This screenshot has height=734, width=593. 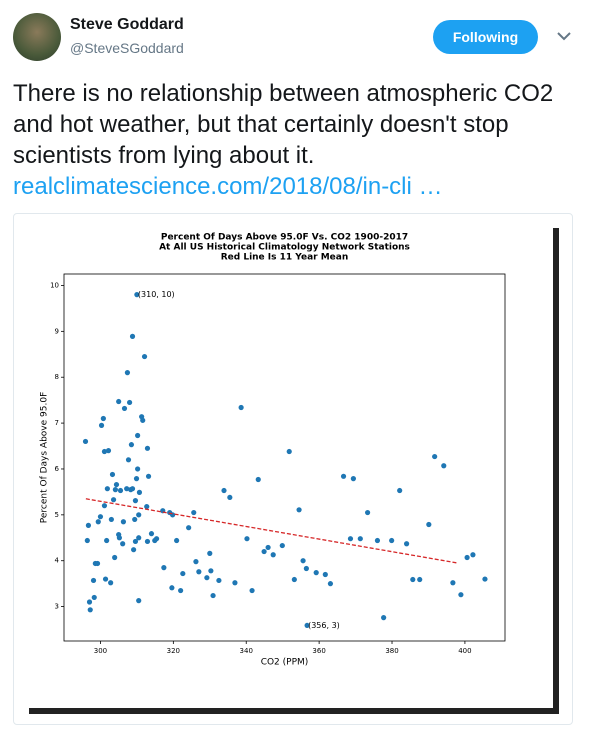 What do you see at coordinates (37, 37) in the screenshot?
I see `avatar` at bounding box center [37, 37].